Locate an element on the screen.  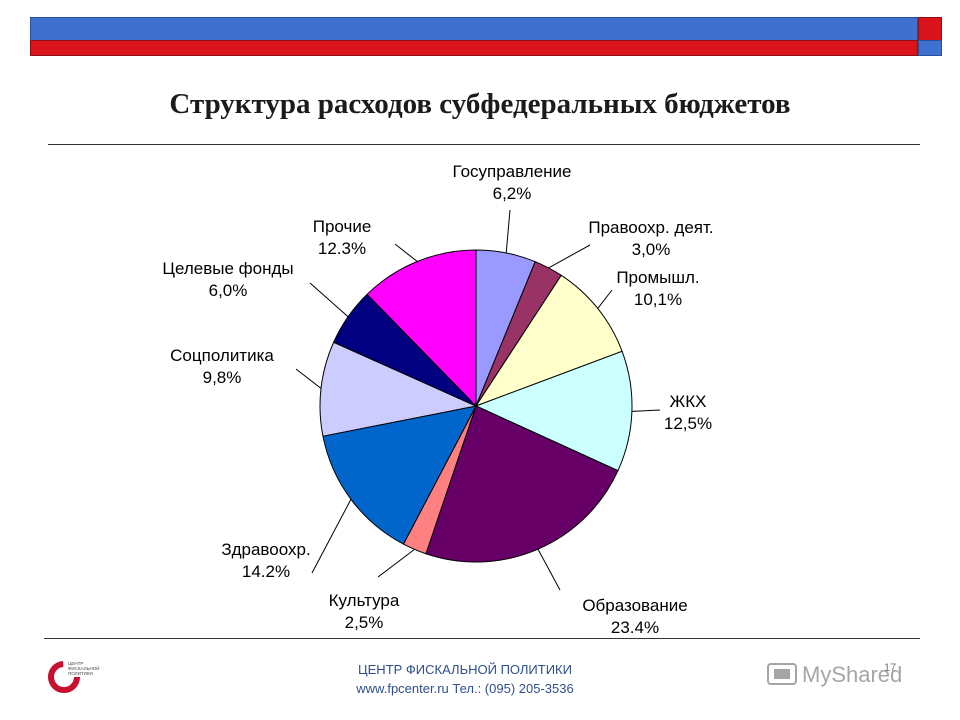
slice-label: Образование is located at coordinates (634, 605).